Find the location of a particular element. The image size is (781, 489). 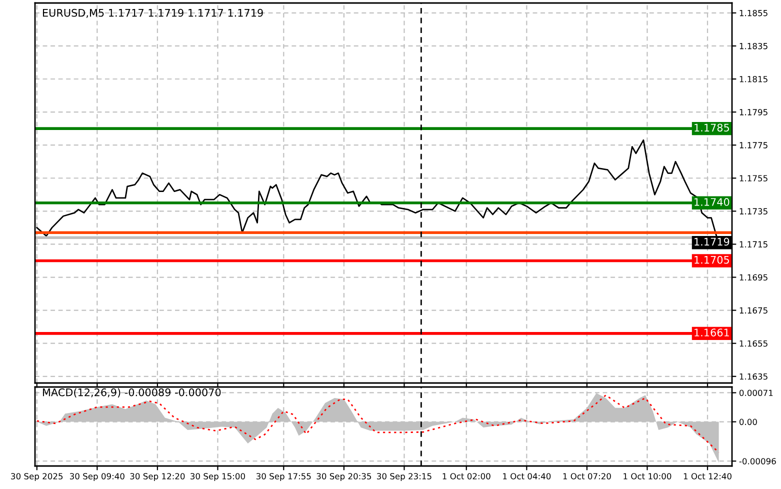

chart-title: EURUSD,M5 1.1717 1.1719 1.1717 1.1719 is located at coordinates (152, 13).